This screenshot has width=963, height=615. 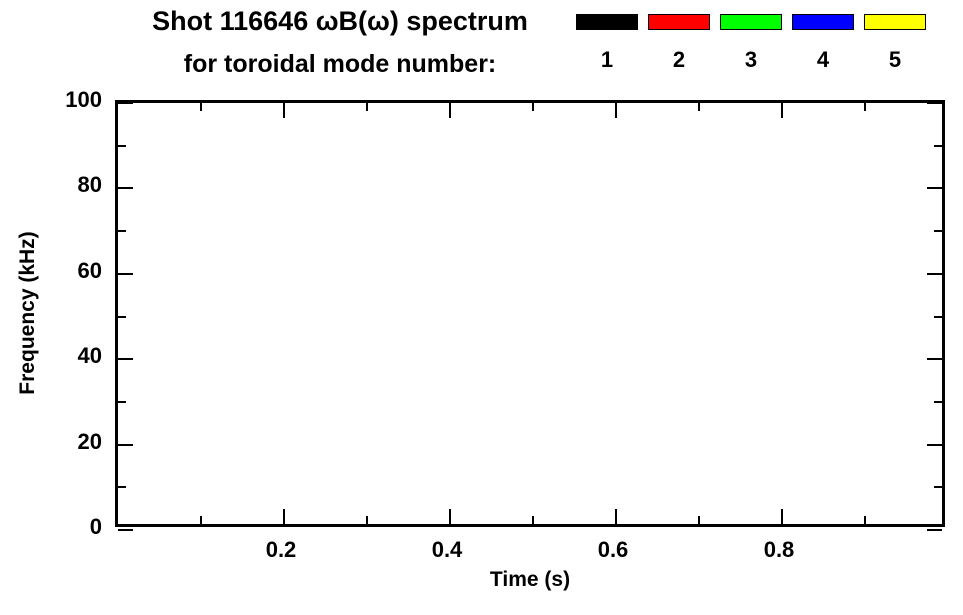 What do you see at coordinates (823, 43) in the screenshot?
I see `legend-item: 4` at bounding box center [823, 43].